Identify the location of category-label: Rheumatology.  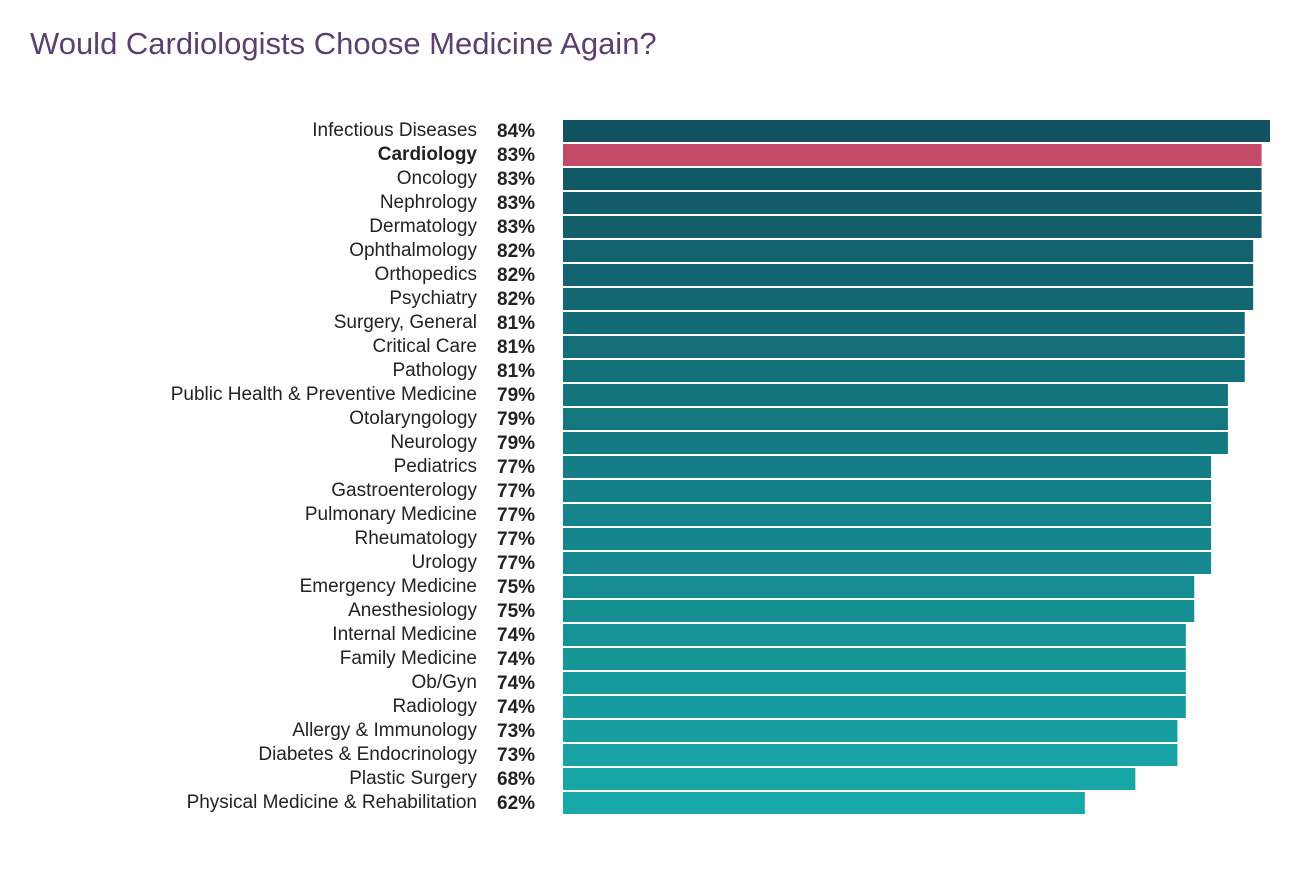
(415, 538).